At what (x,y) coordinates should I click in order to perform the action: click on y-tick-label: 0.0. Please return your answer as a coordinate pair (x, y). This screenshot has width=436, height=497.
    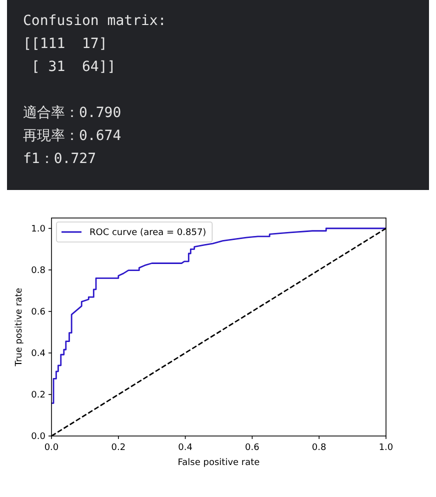
    Looking at the image, I should click on (38, 437).